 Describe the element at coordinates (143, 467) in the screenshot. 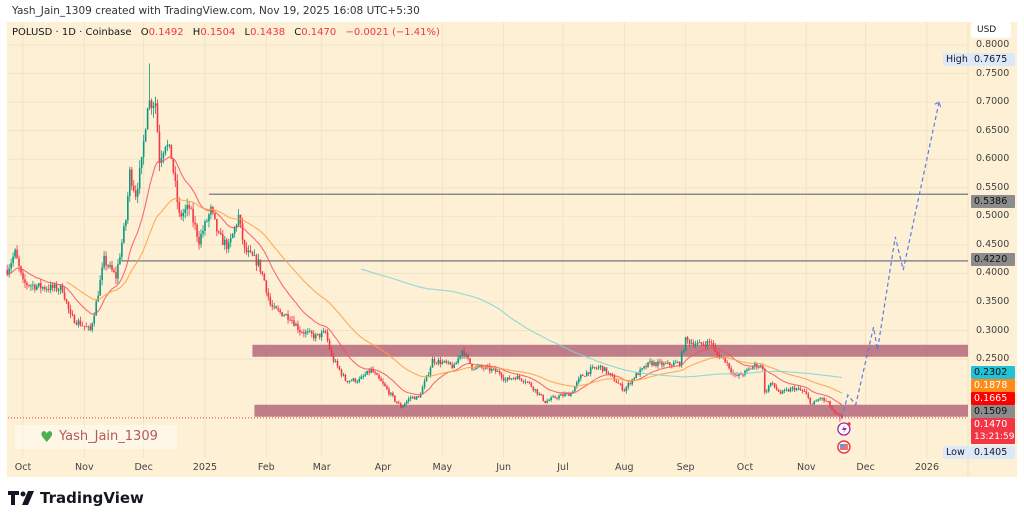

I see `time-tick-label: Dec` at that location.